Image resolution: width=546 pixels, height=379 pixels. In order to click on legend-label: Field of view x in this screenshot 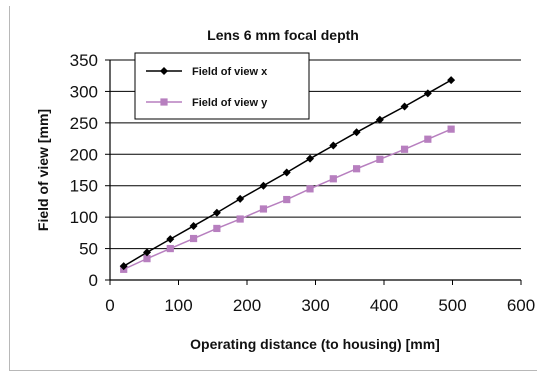, I will do `click(230, 72)`.